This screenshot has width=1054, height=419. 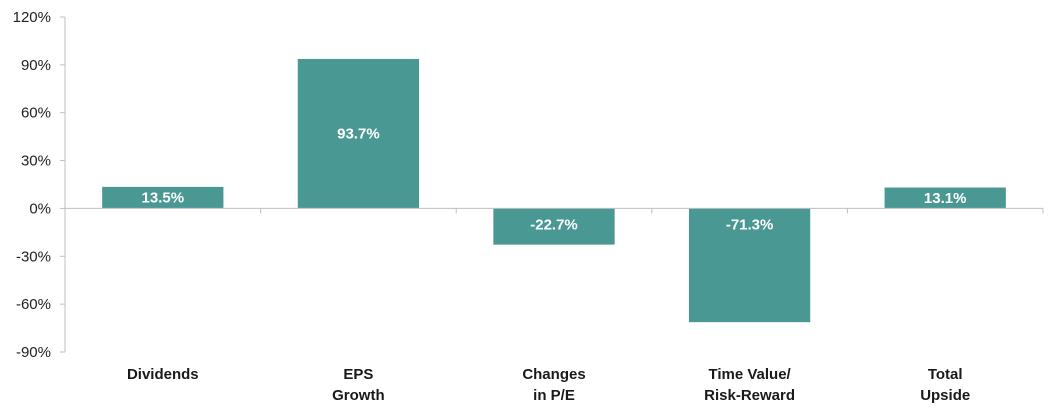 I want to click on category-label: Growth, so click(x=358, y=395).